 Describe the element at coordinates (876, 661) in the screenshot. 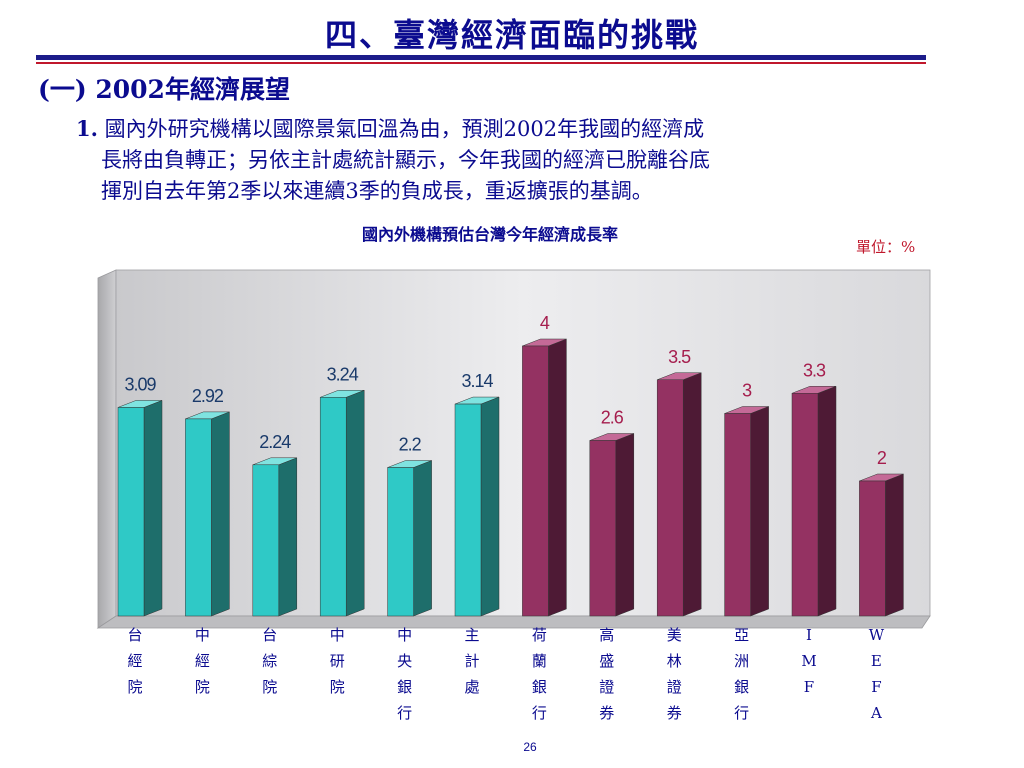

I see `category-label-char: E` at that location.